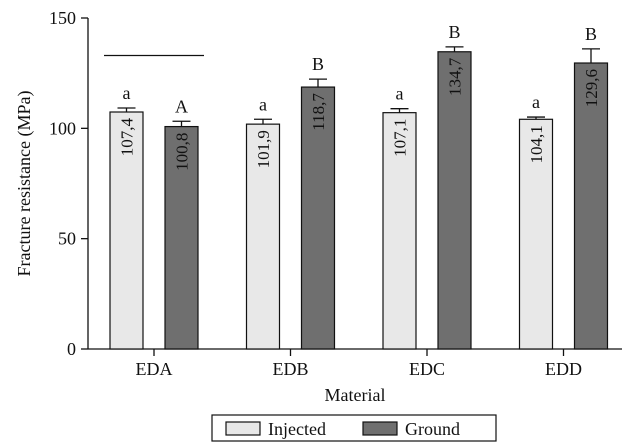  What do you see at coordinates (297, 429) in the screenshot?
I see `legend-label-injected: Injected` at bounding box center [297, 429].